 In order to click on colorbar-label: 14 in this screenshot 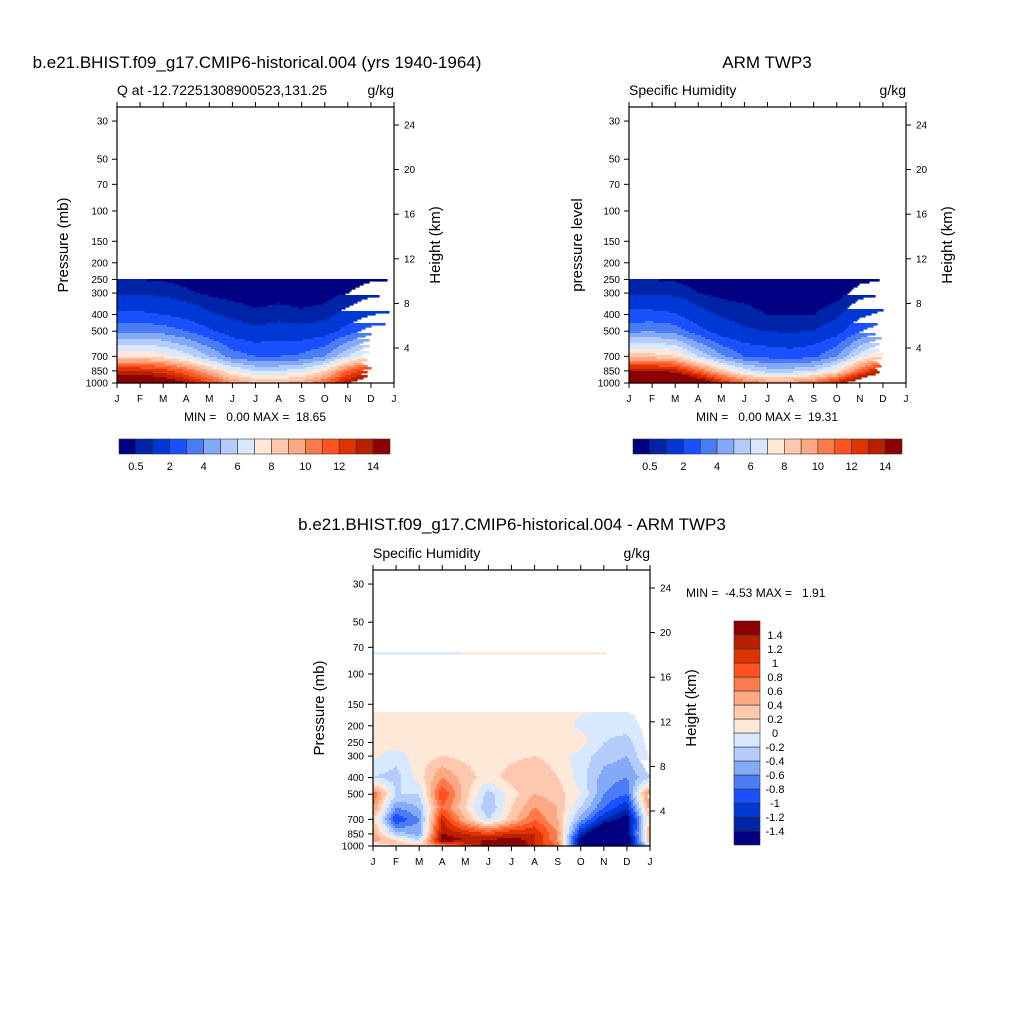, I will do `click(885, 467)`.